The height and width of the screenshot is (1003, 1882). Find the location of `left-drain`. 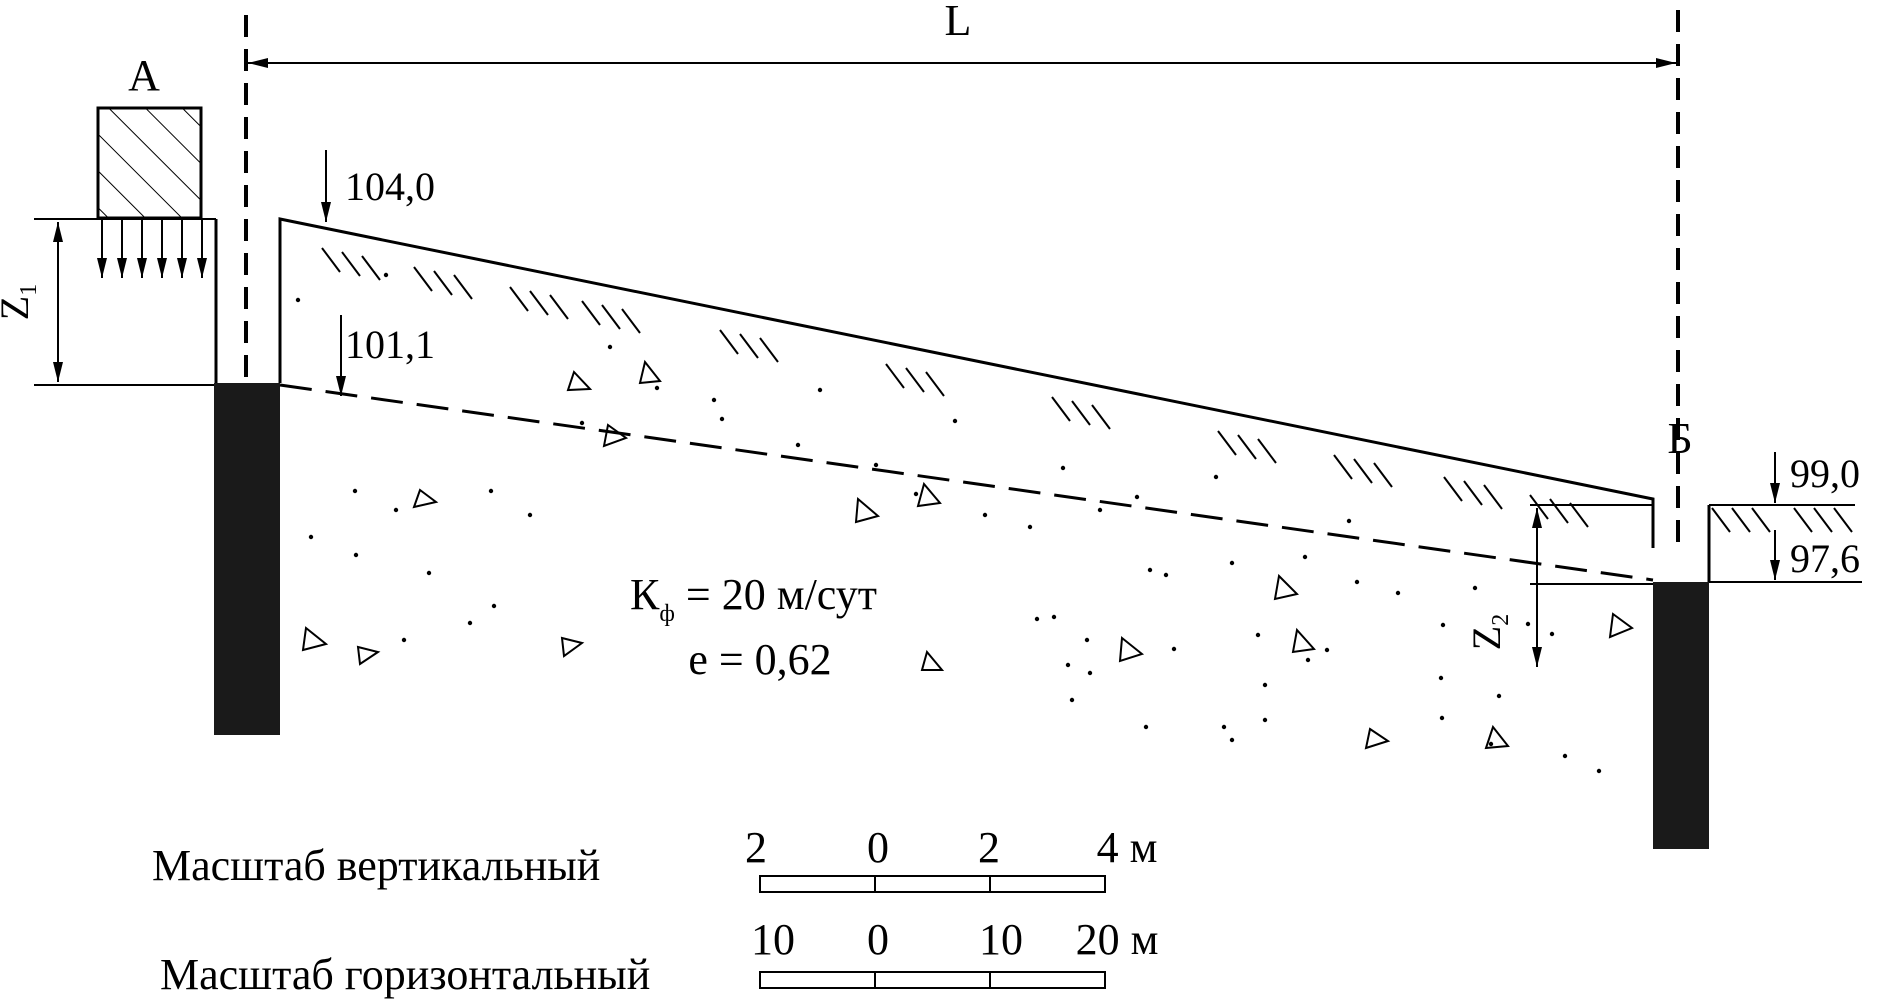

left-drain is located at coordinates (247, 559).